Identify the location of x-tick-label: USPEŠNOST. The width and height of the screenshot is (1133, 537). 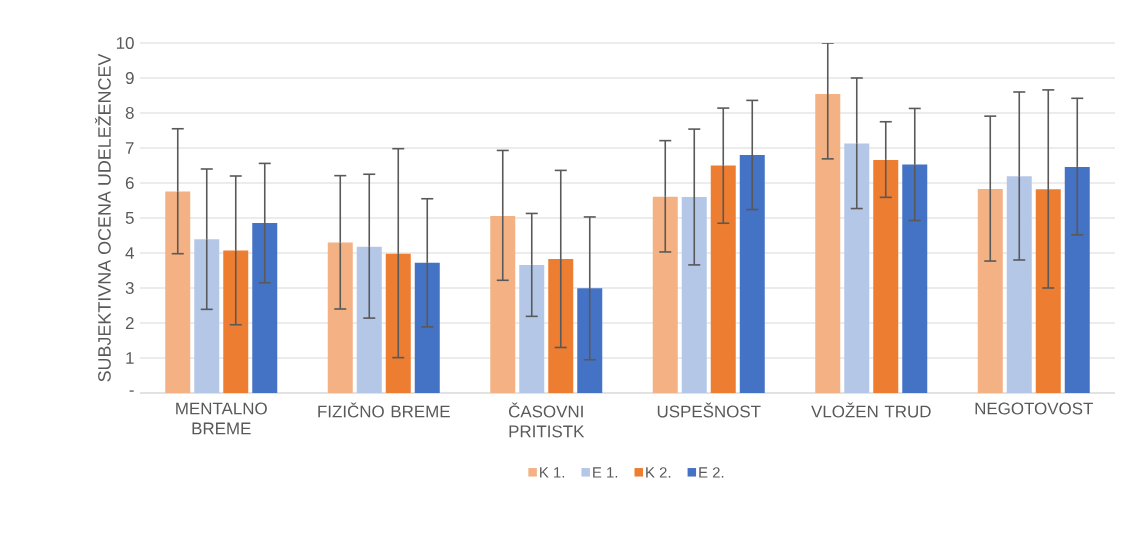
(709, 410).